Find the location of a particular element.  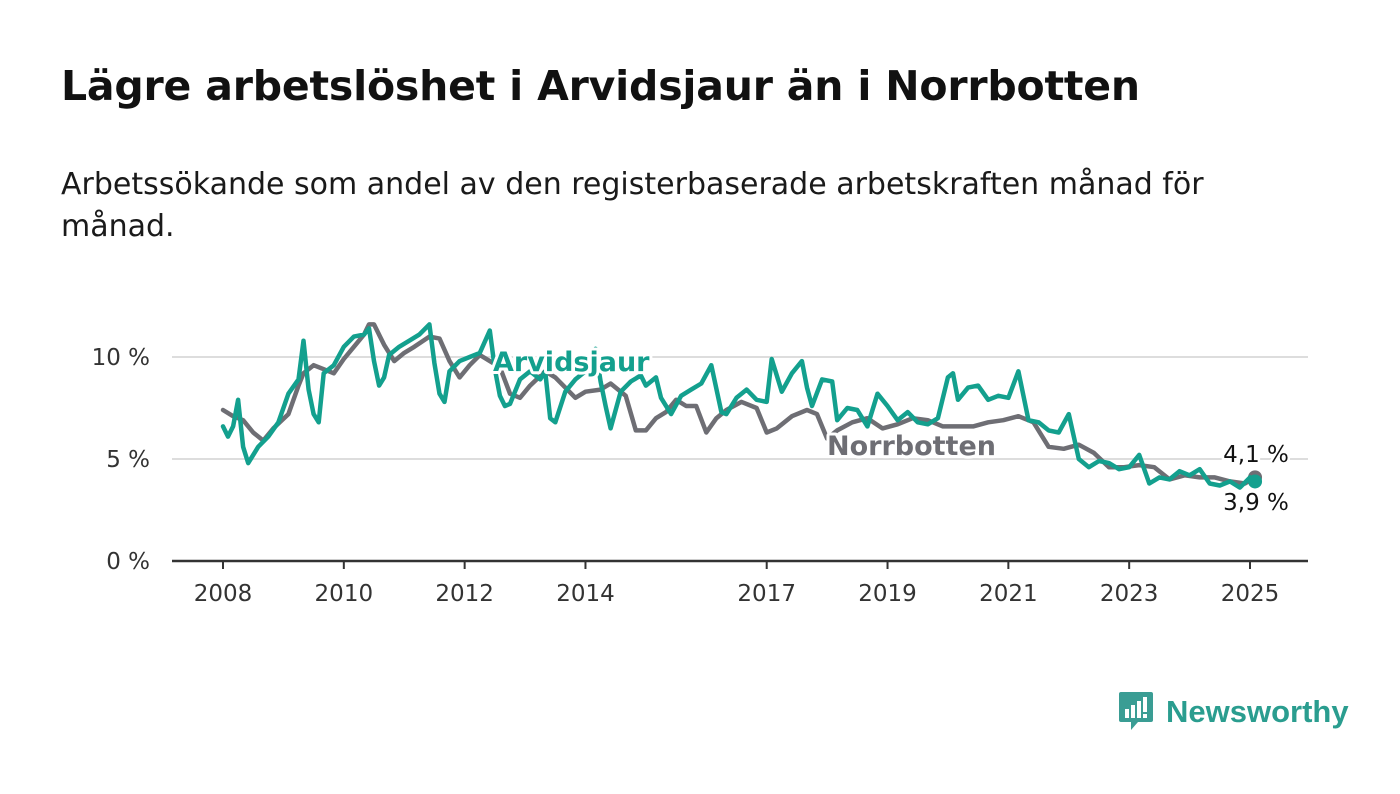

series-label-arvidsjaur: Arvidsjaur is located at coordinates (571, 362).